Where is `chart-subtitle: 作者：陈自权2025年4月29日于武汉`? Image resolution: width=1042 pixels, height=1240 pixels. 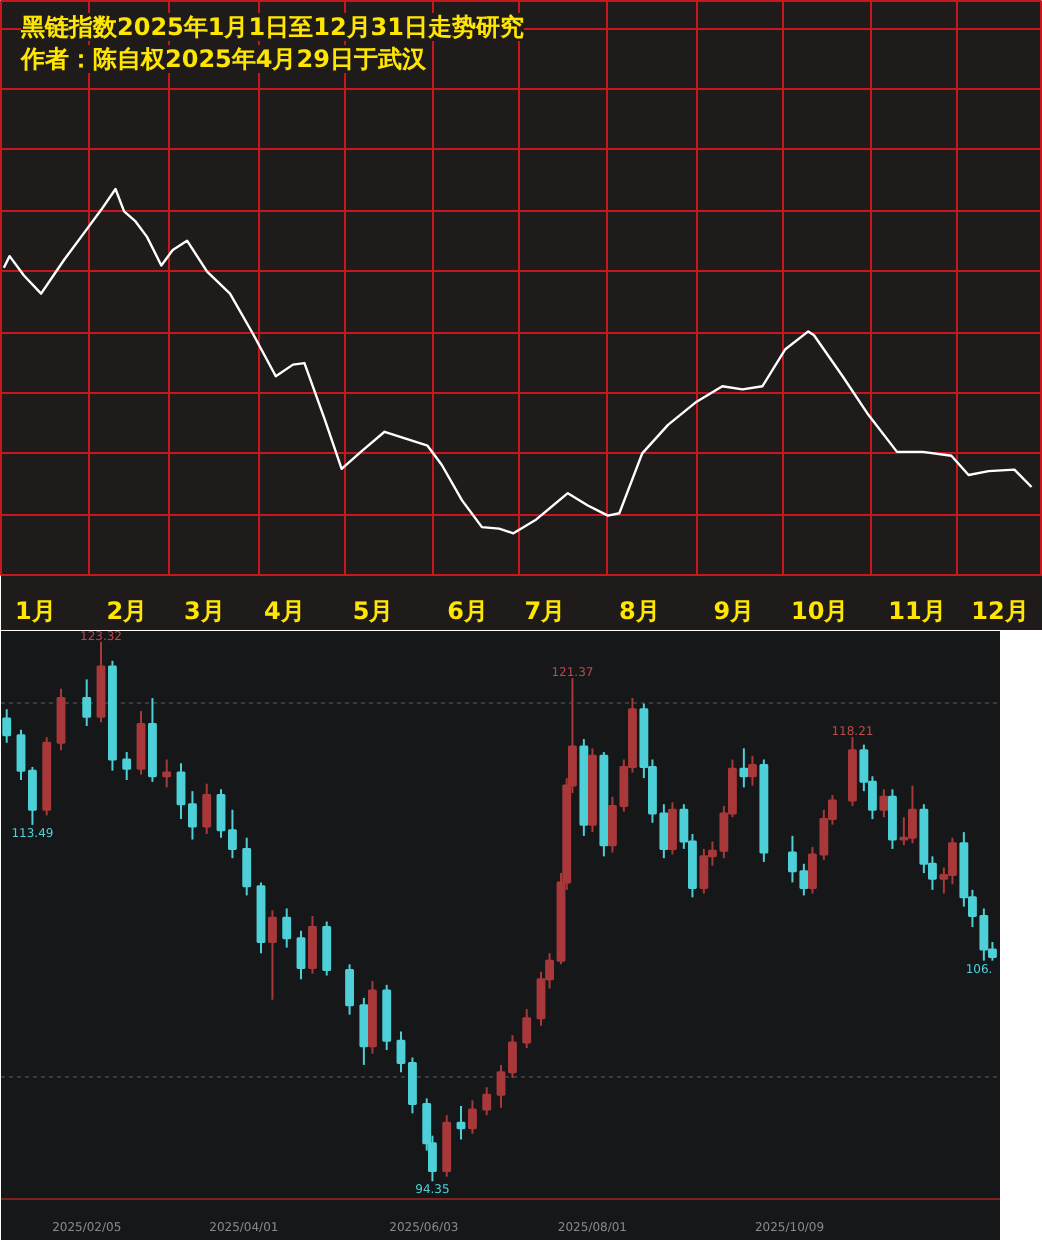
chart-subtitle: 作者：陈自权2025年4月29日于武汉 is located at coordinates (223, 59).